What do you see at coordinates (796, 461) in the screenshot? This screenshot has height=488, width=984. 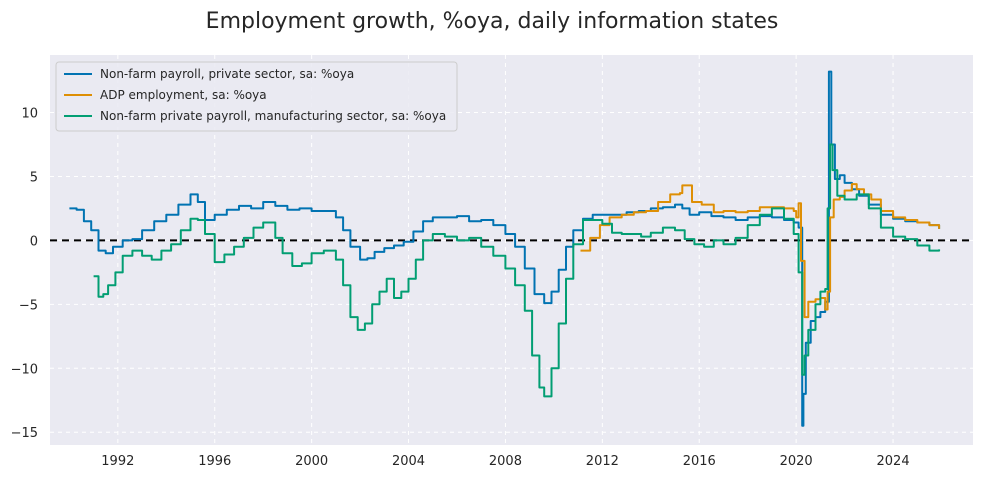 I see `x-tick-label: 2020` at bounding box center [796, 461].